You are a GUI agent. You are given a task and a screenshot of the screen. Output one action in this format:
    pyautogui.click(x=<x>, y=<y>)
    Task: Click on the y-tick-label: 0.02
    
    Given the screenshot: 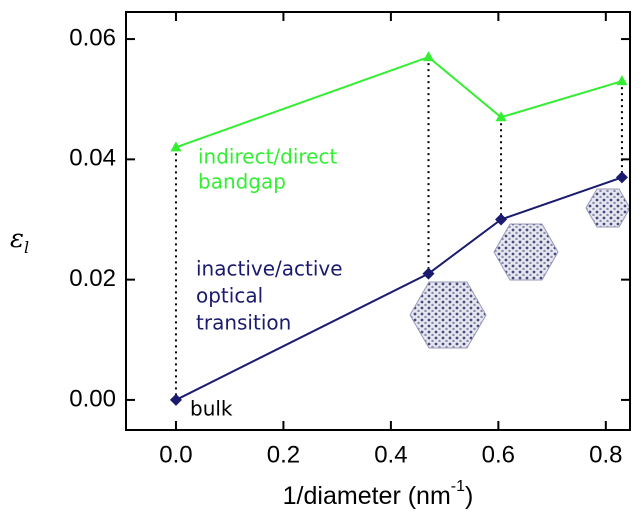 What is the action you would take?
    pyautogui.click(x=92, y=278)
    